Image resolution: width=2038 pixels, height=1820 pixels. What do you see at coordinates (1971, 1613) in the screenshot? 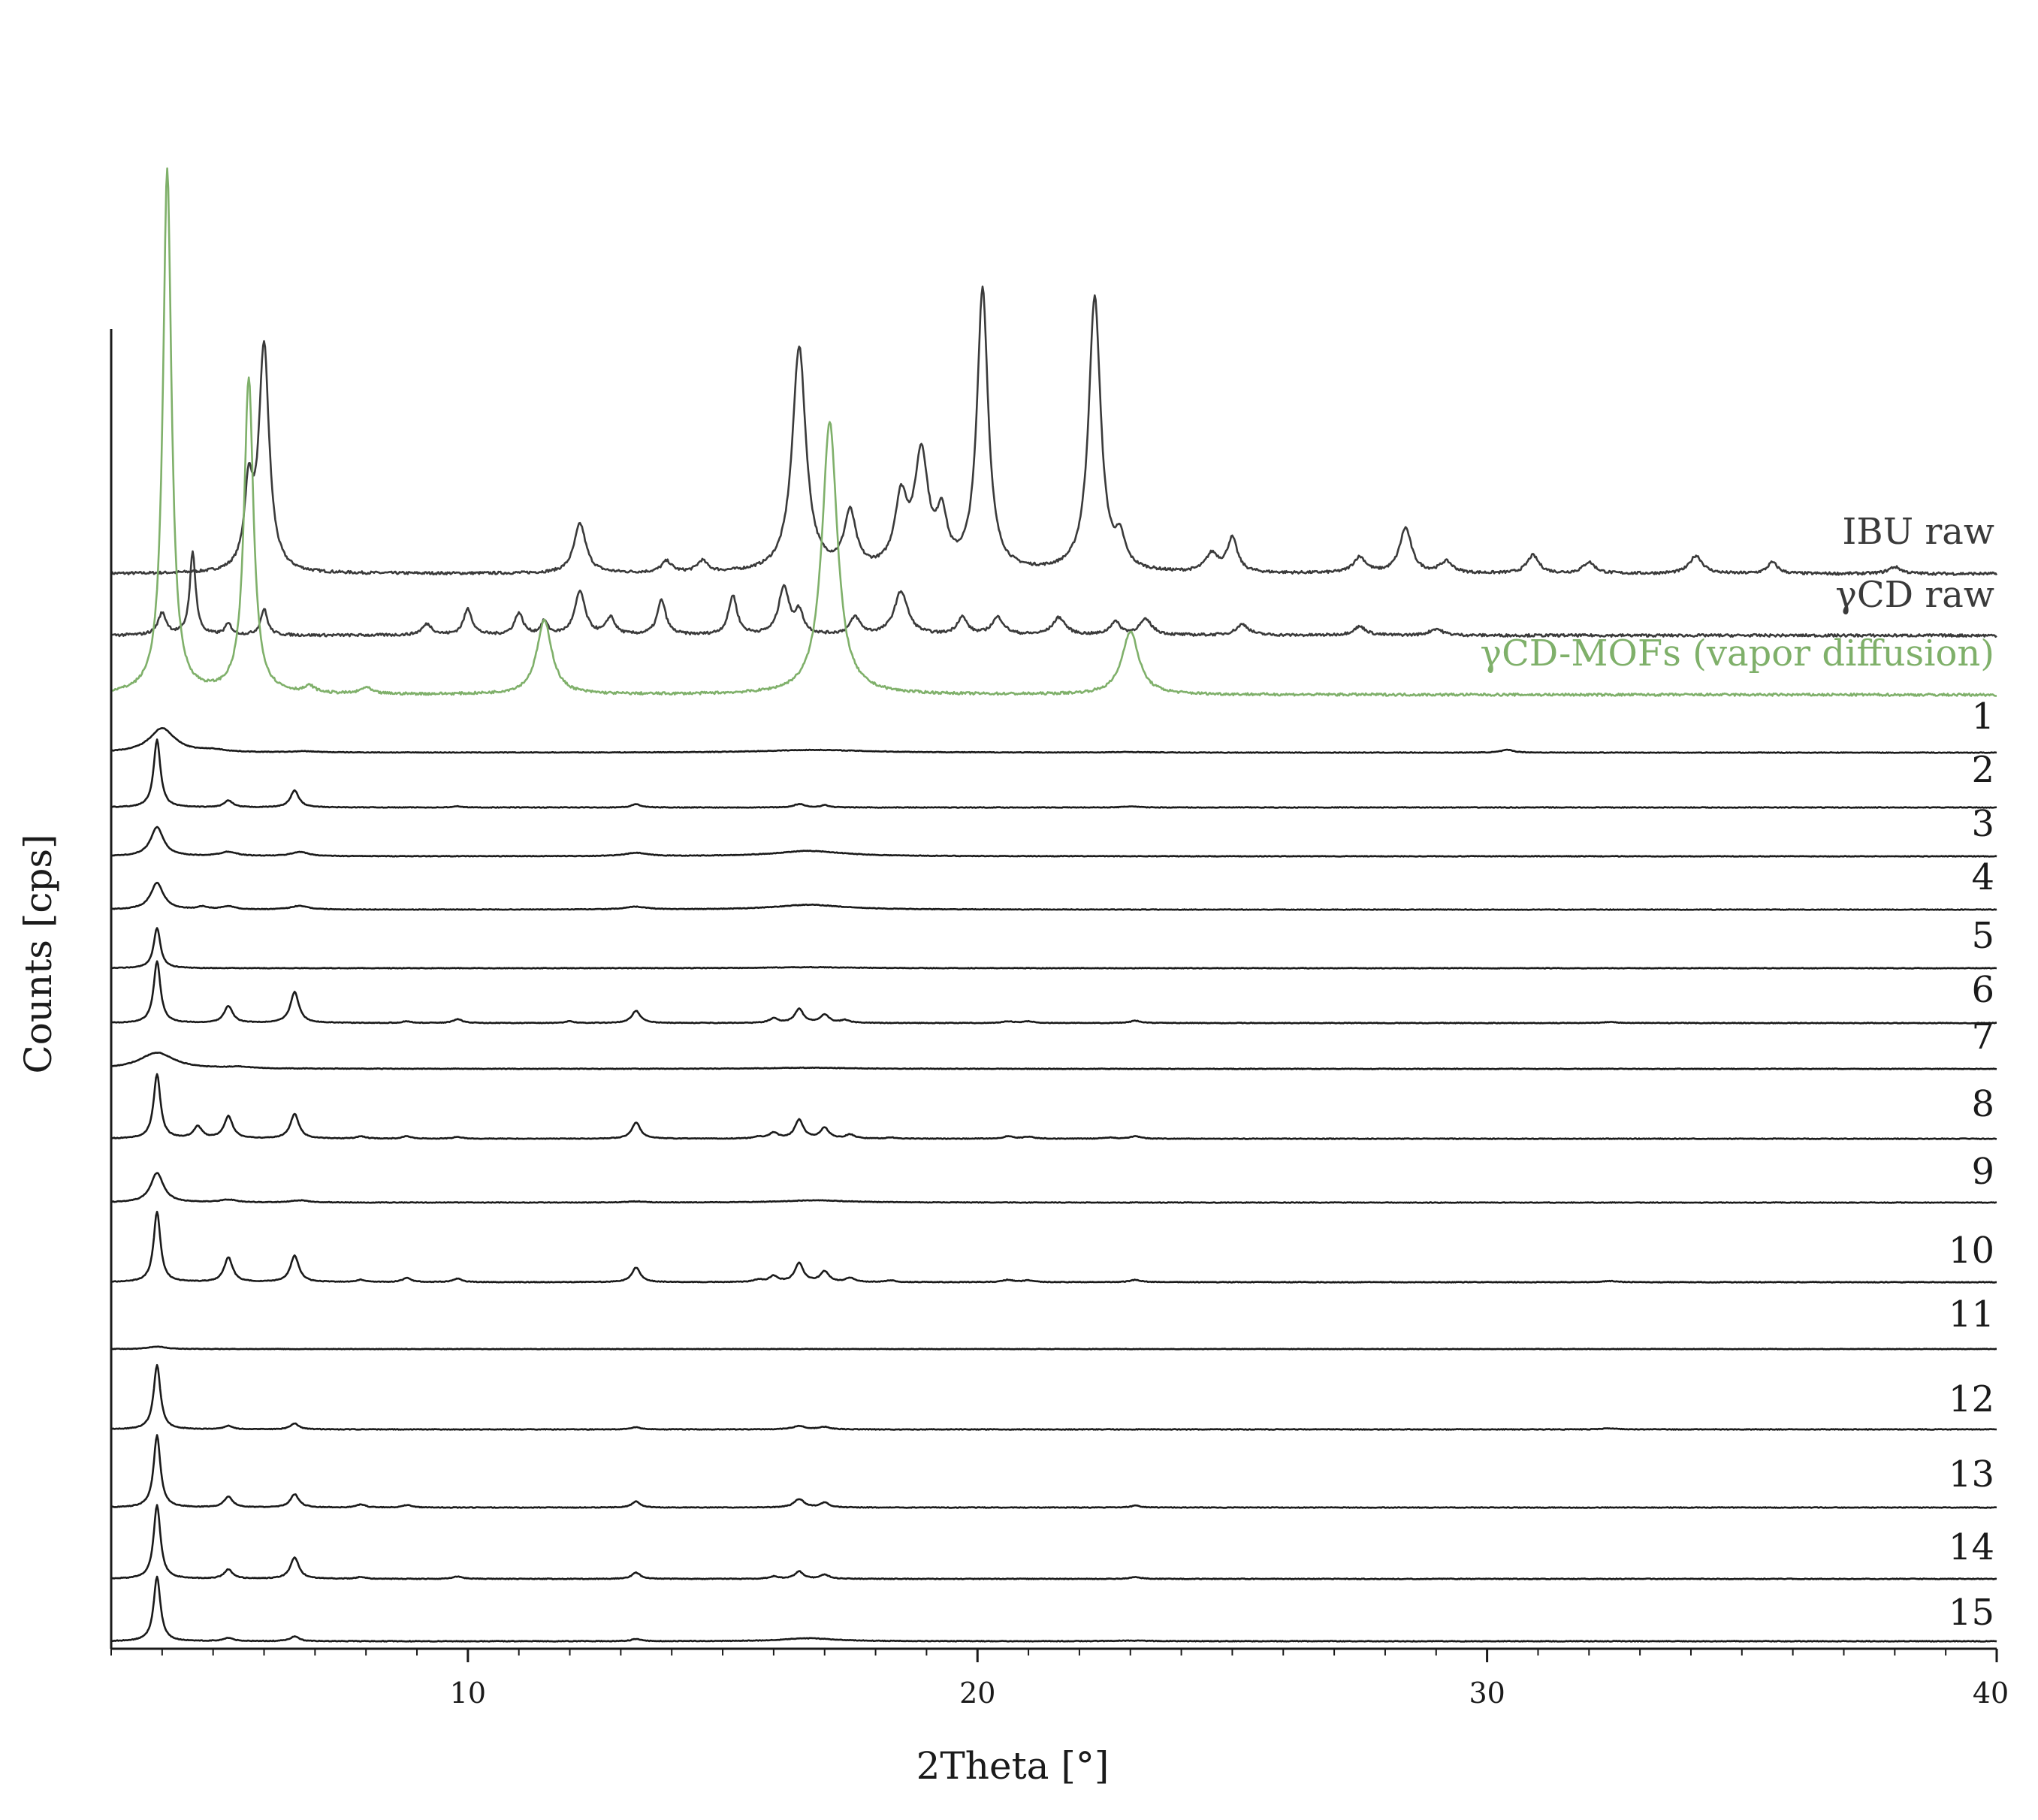
I see `series-label: 15` at bounding box center [1971, 1613].